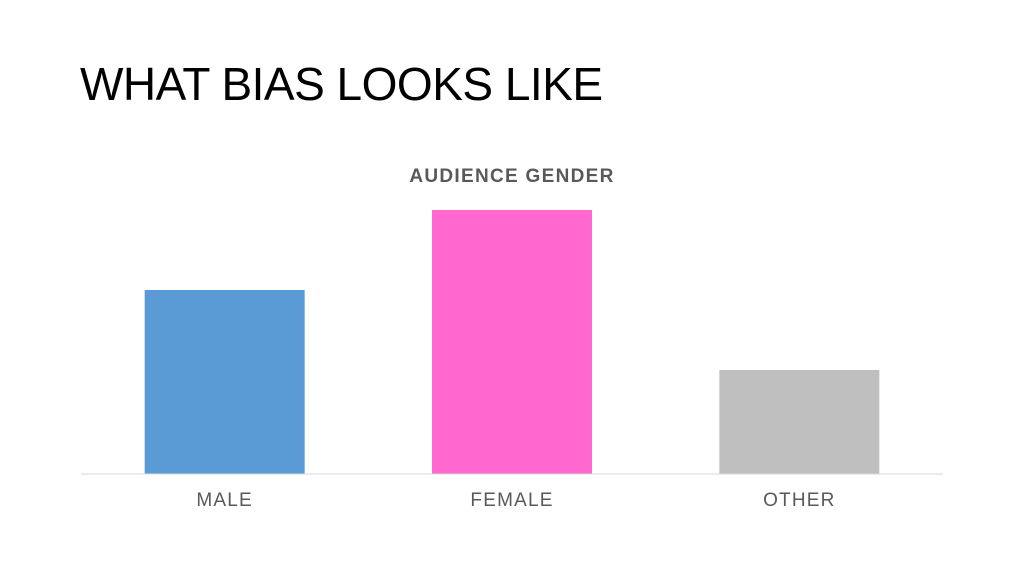 The image size is (1024, 576). Describe the element at coordinates (799, 422) in the screenshot. I see `bar-other` at that location.